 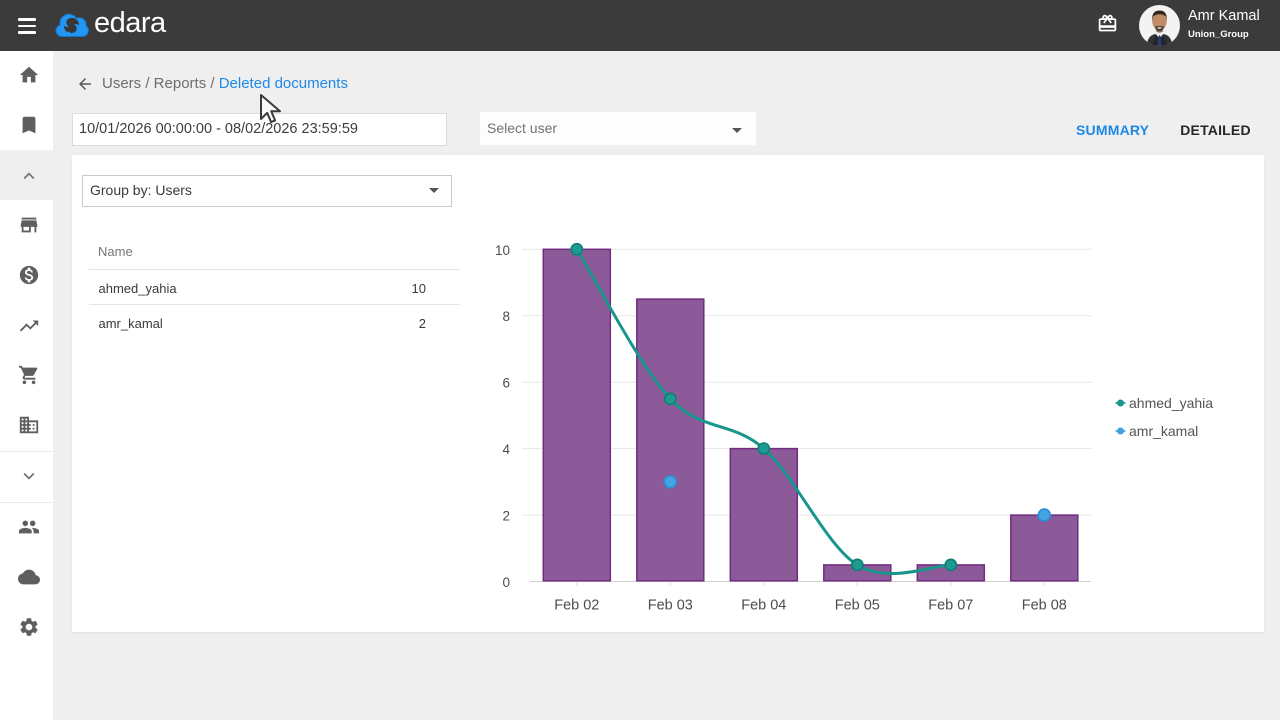 What do you see at coordinates (506, 516) in the screenshot?
I see `svg-text: 2` at bounding box center [506, 516].